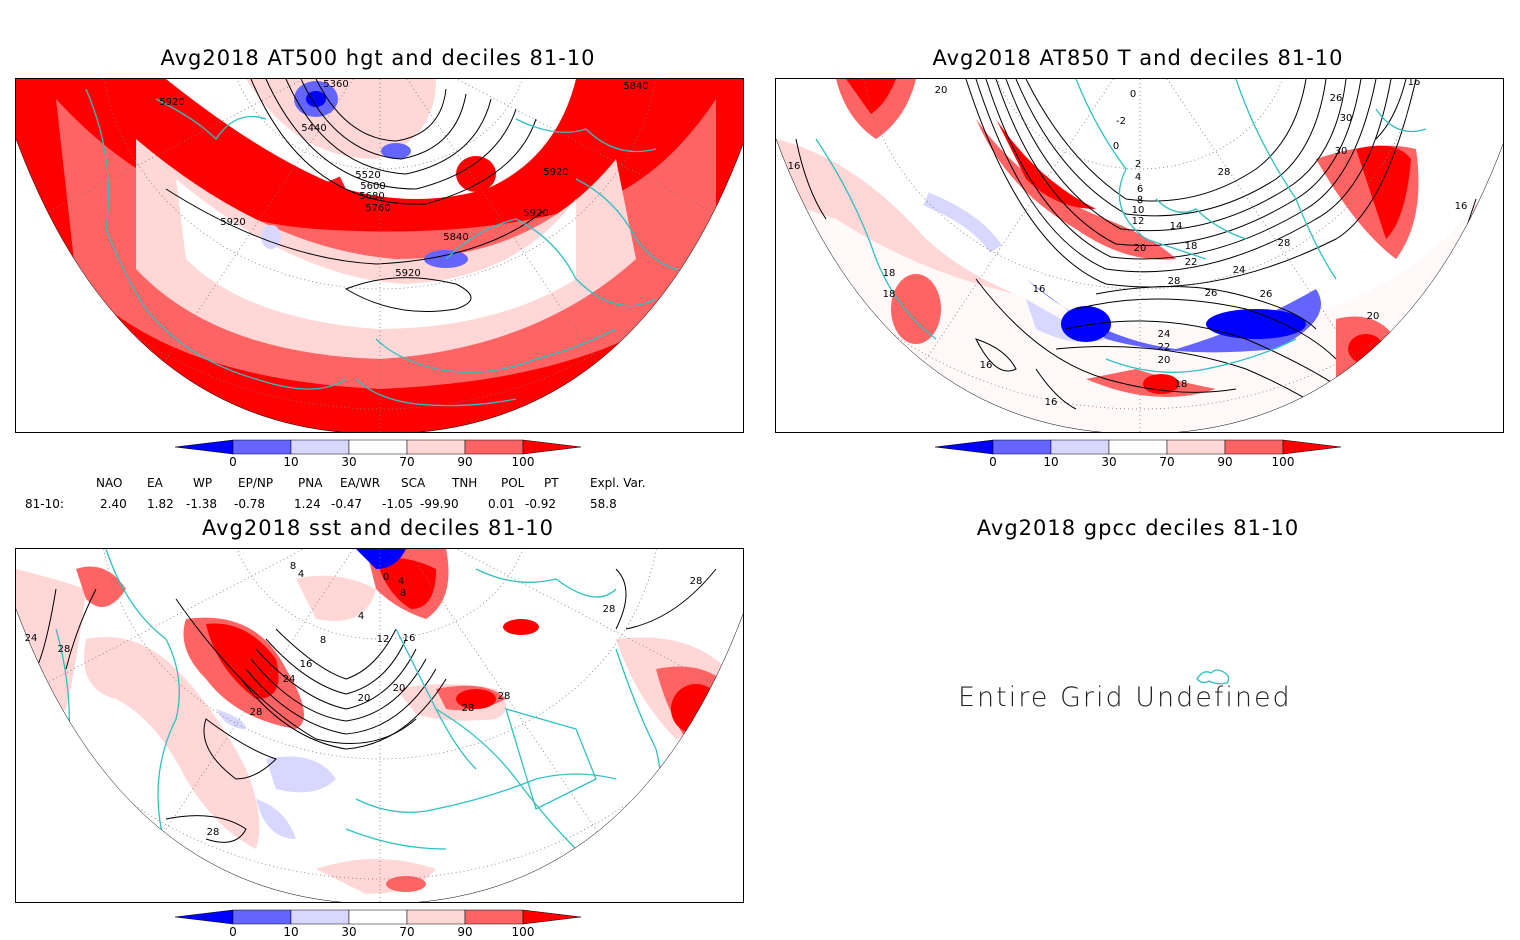 This screenshot has width=1520, height=940. Describe the element at coordinates (1138, 528) in the screenshot. I see `panel4-title: Avg2018 gpcc deciles 81-10` at that location.